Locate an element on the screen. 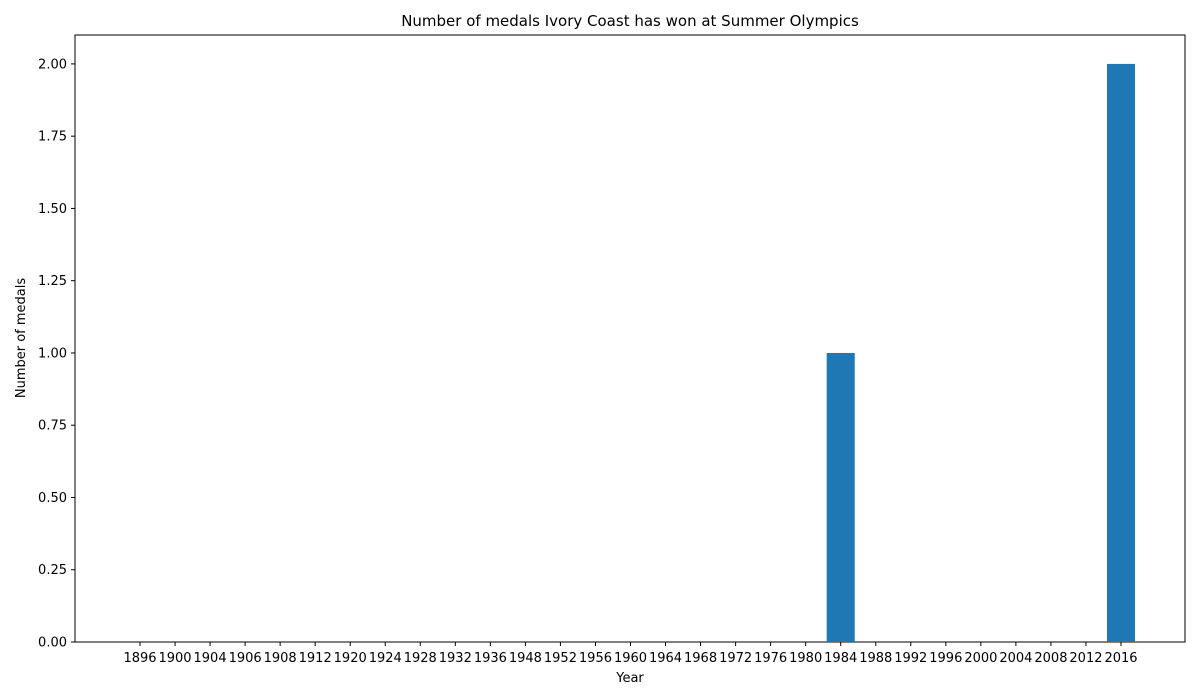  x-tick-label: 1968 is located at coordinates (700, 658).